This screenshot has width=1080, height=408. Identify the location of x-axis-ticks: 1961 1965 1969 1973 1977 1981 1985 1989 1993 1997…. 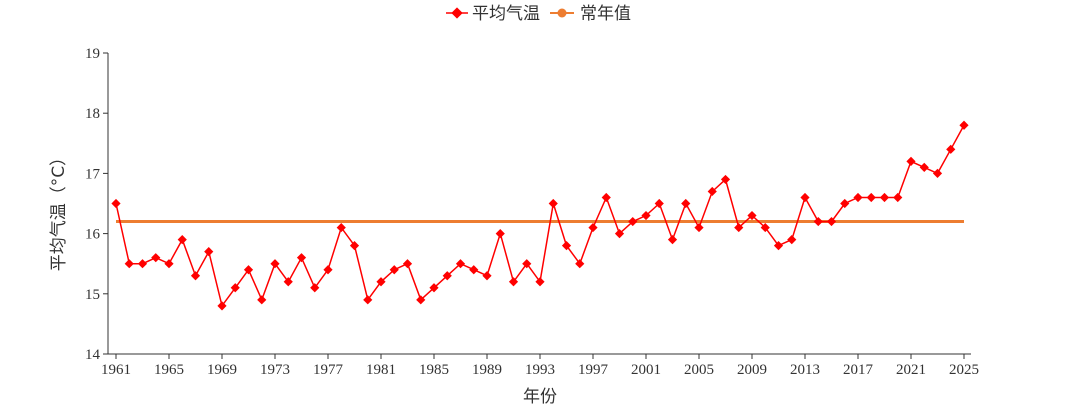
(540, 366).